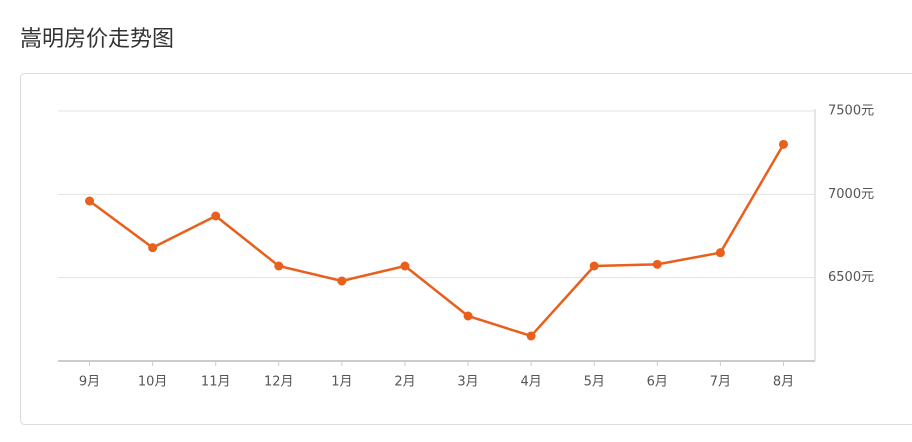  Describe the element at coordinates (89, 382) in the screenshot. I see `x-tick-label: 9月` at that location.